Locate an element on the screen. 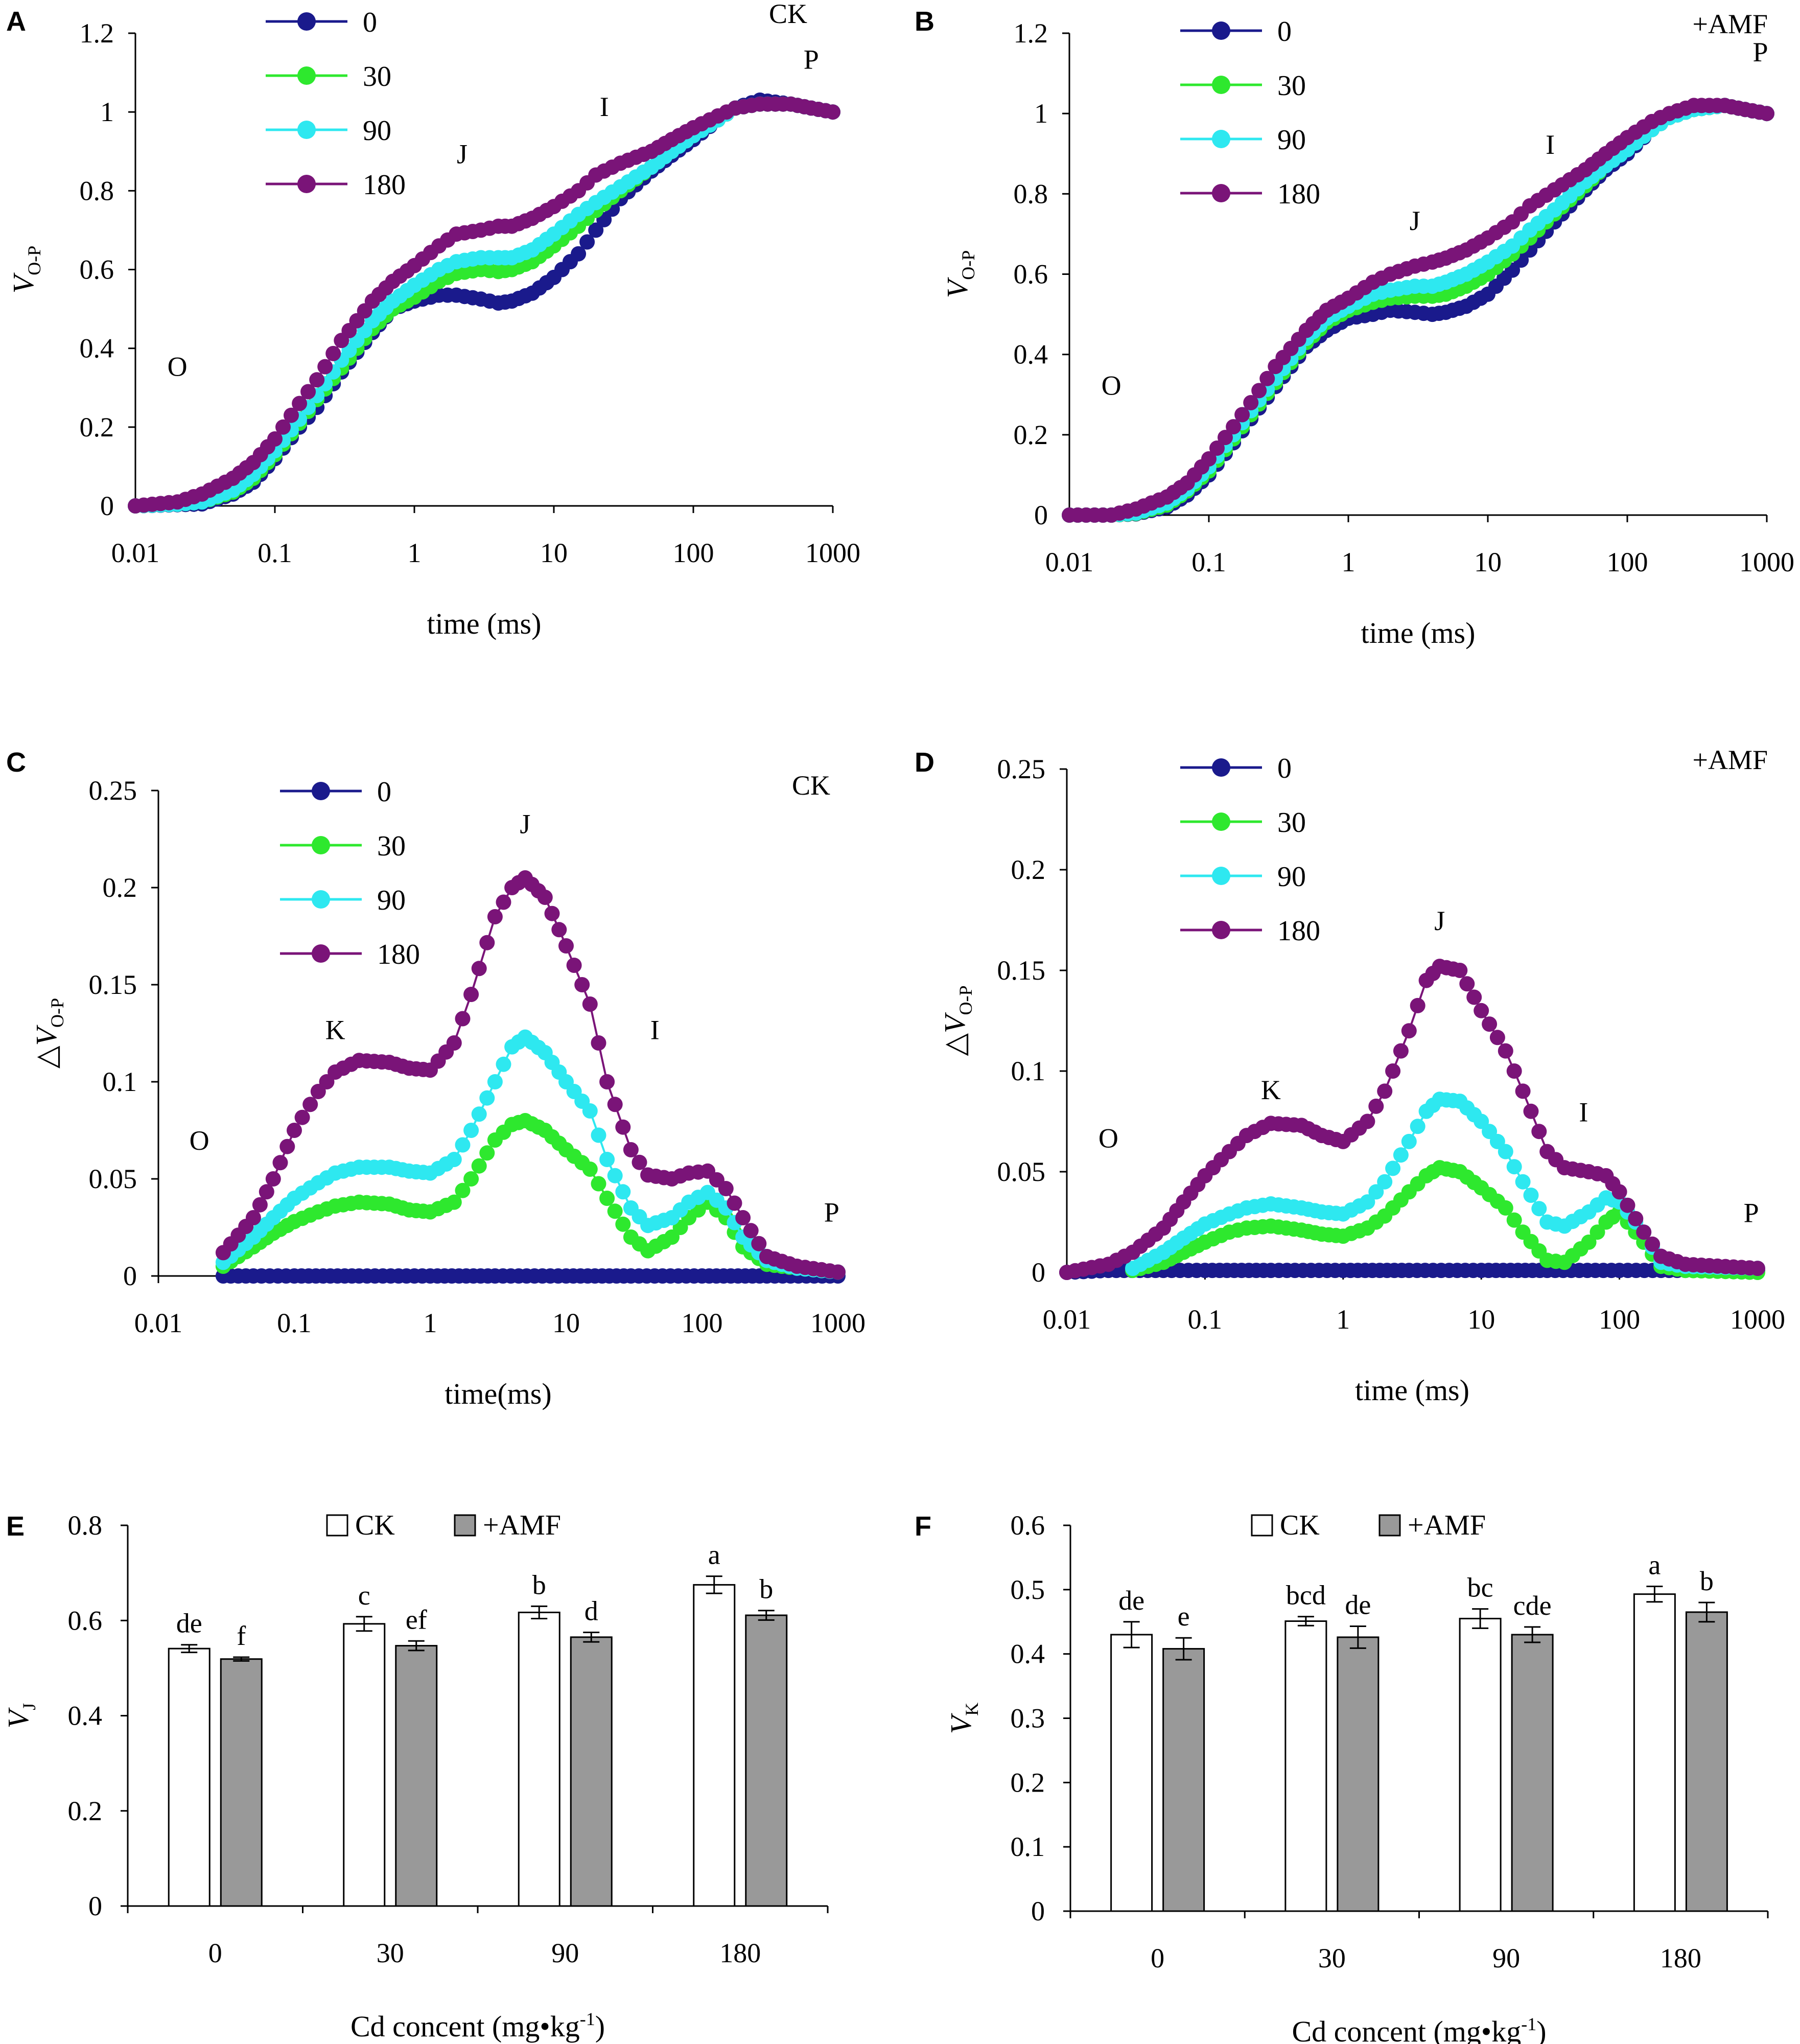 The image size is (1800, 2044). significance-letter: bc is located at coordinates (1480, 1587).